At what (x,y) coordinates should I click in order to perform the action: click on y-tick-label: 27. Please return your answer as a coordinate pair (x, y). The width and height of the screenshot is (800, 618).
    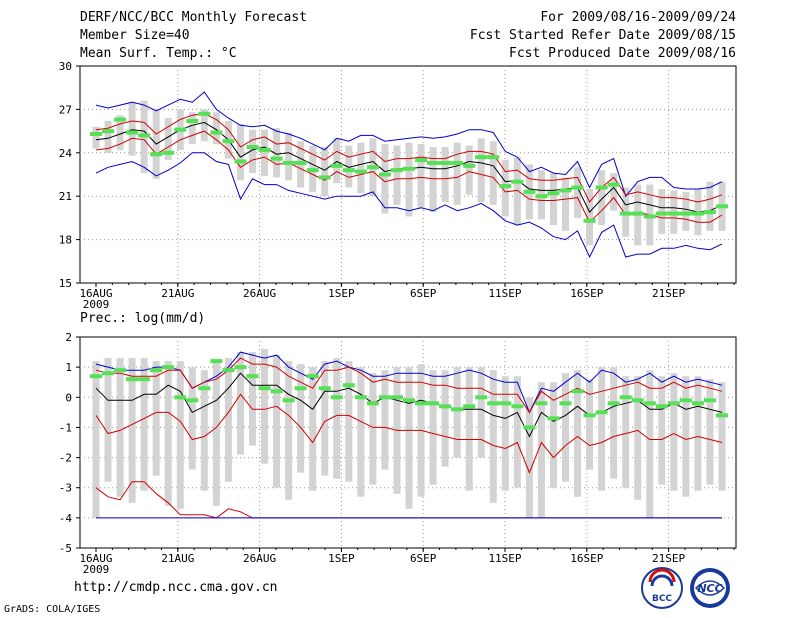
    Looking at the image, I should click on (65, 109).